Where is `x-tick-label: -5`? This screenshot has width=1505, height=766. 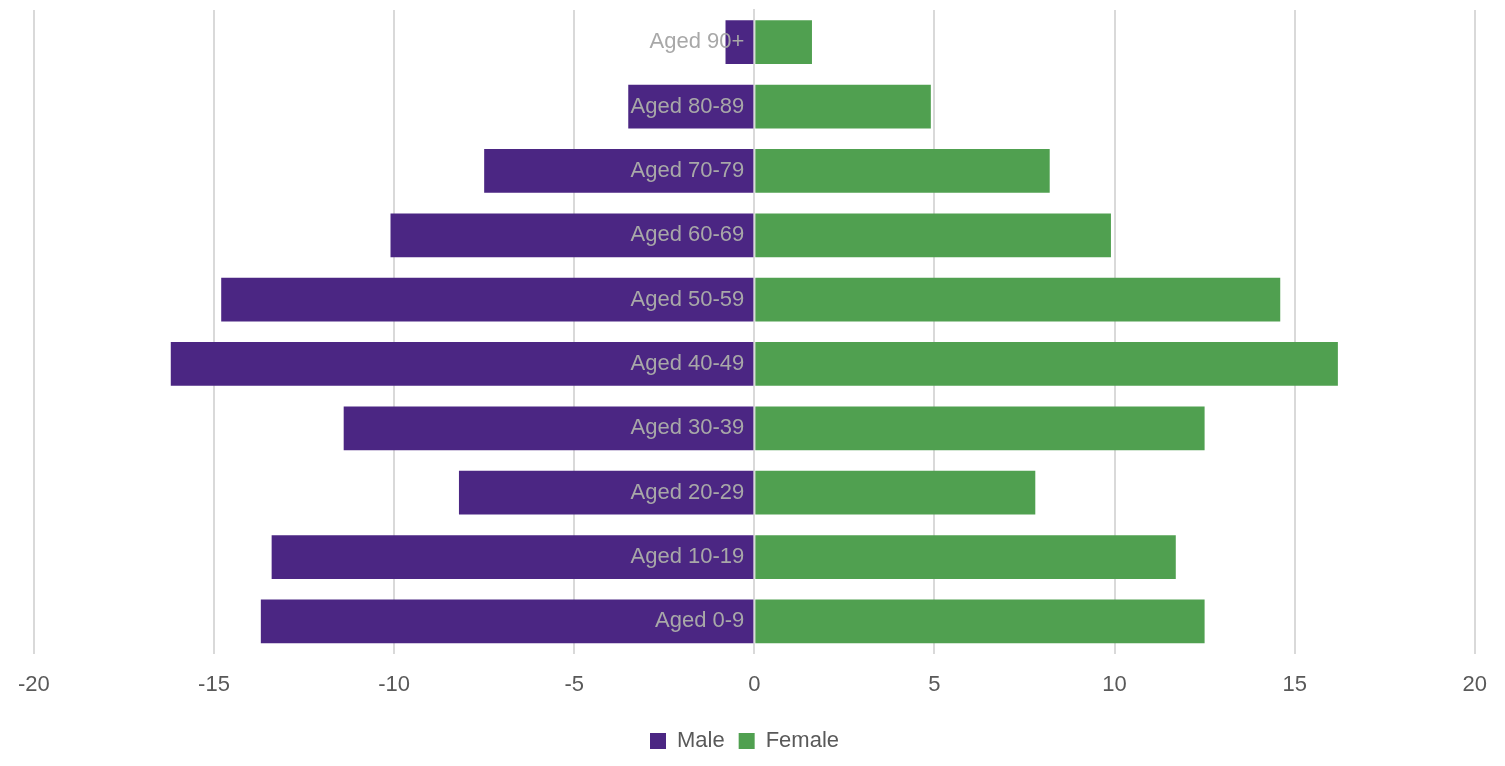 x-tick-label: -5 is located at coordinates (574, 683).